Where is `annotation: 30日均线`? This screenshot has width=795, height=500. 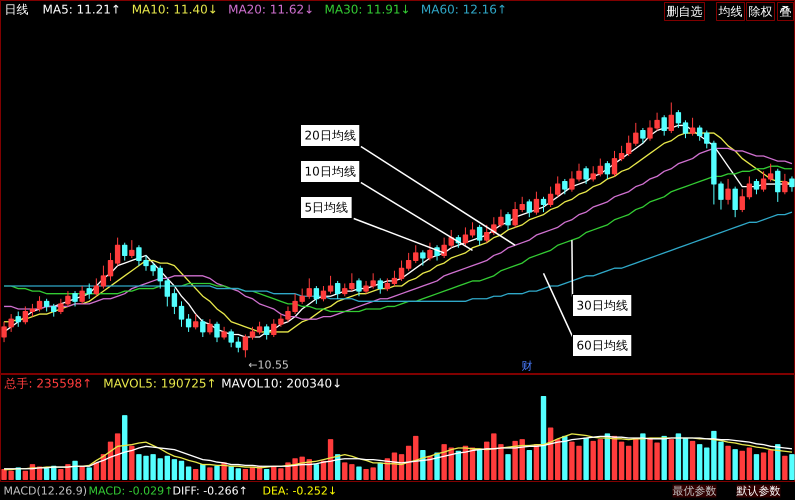 annotation: 30日均线 is located at coordinates (602, 305).